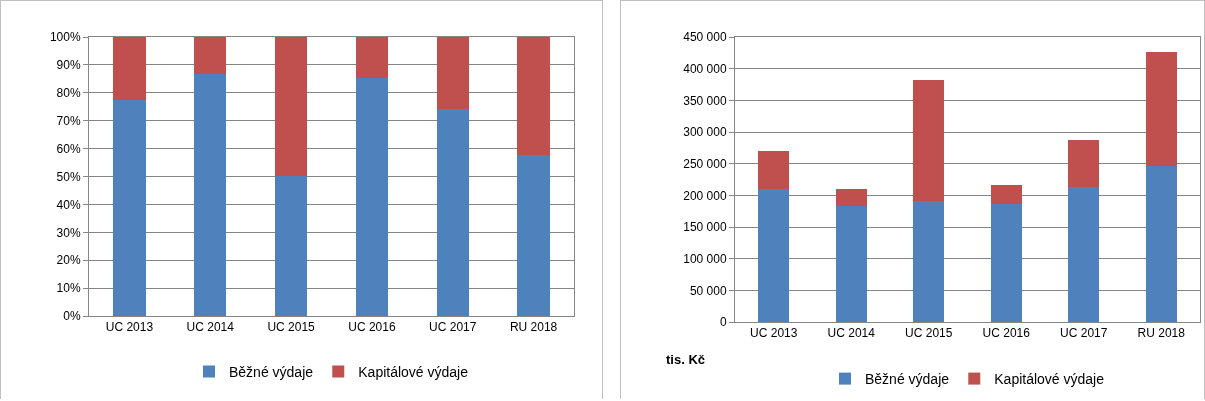 The height and width of the screenshot is (401, 1205). Describe the element at coordinates (723, 322) in the screenshot. I see `y-tick-label: 0` at that location.